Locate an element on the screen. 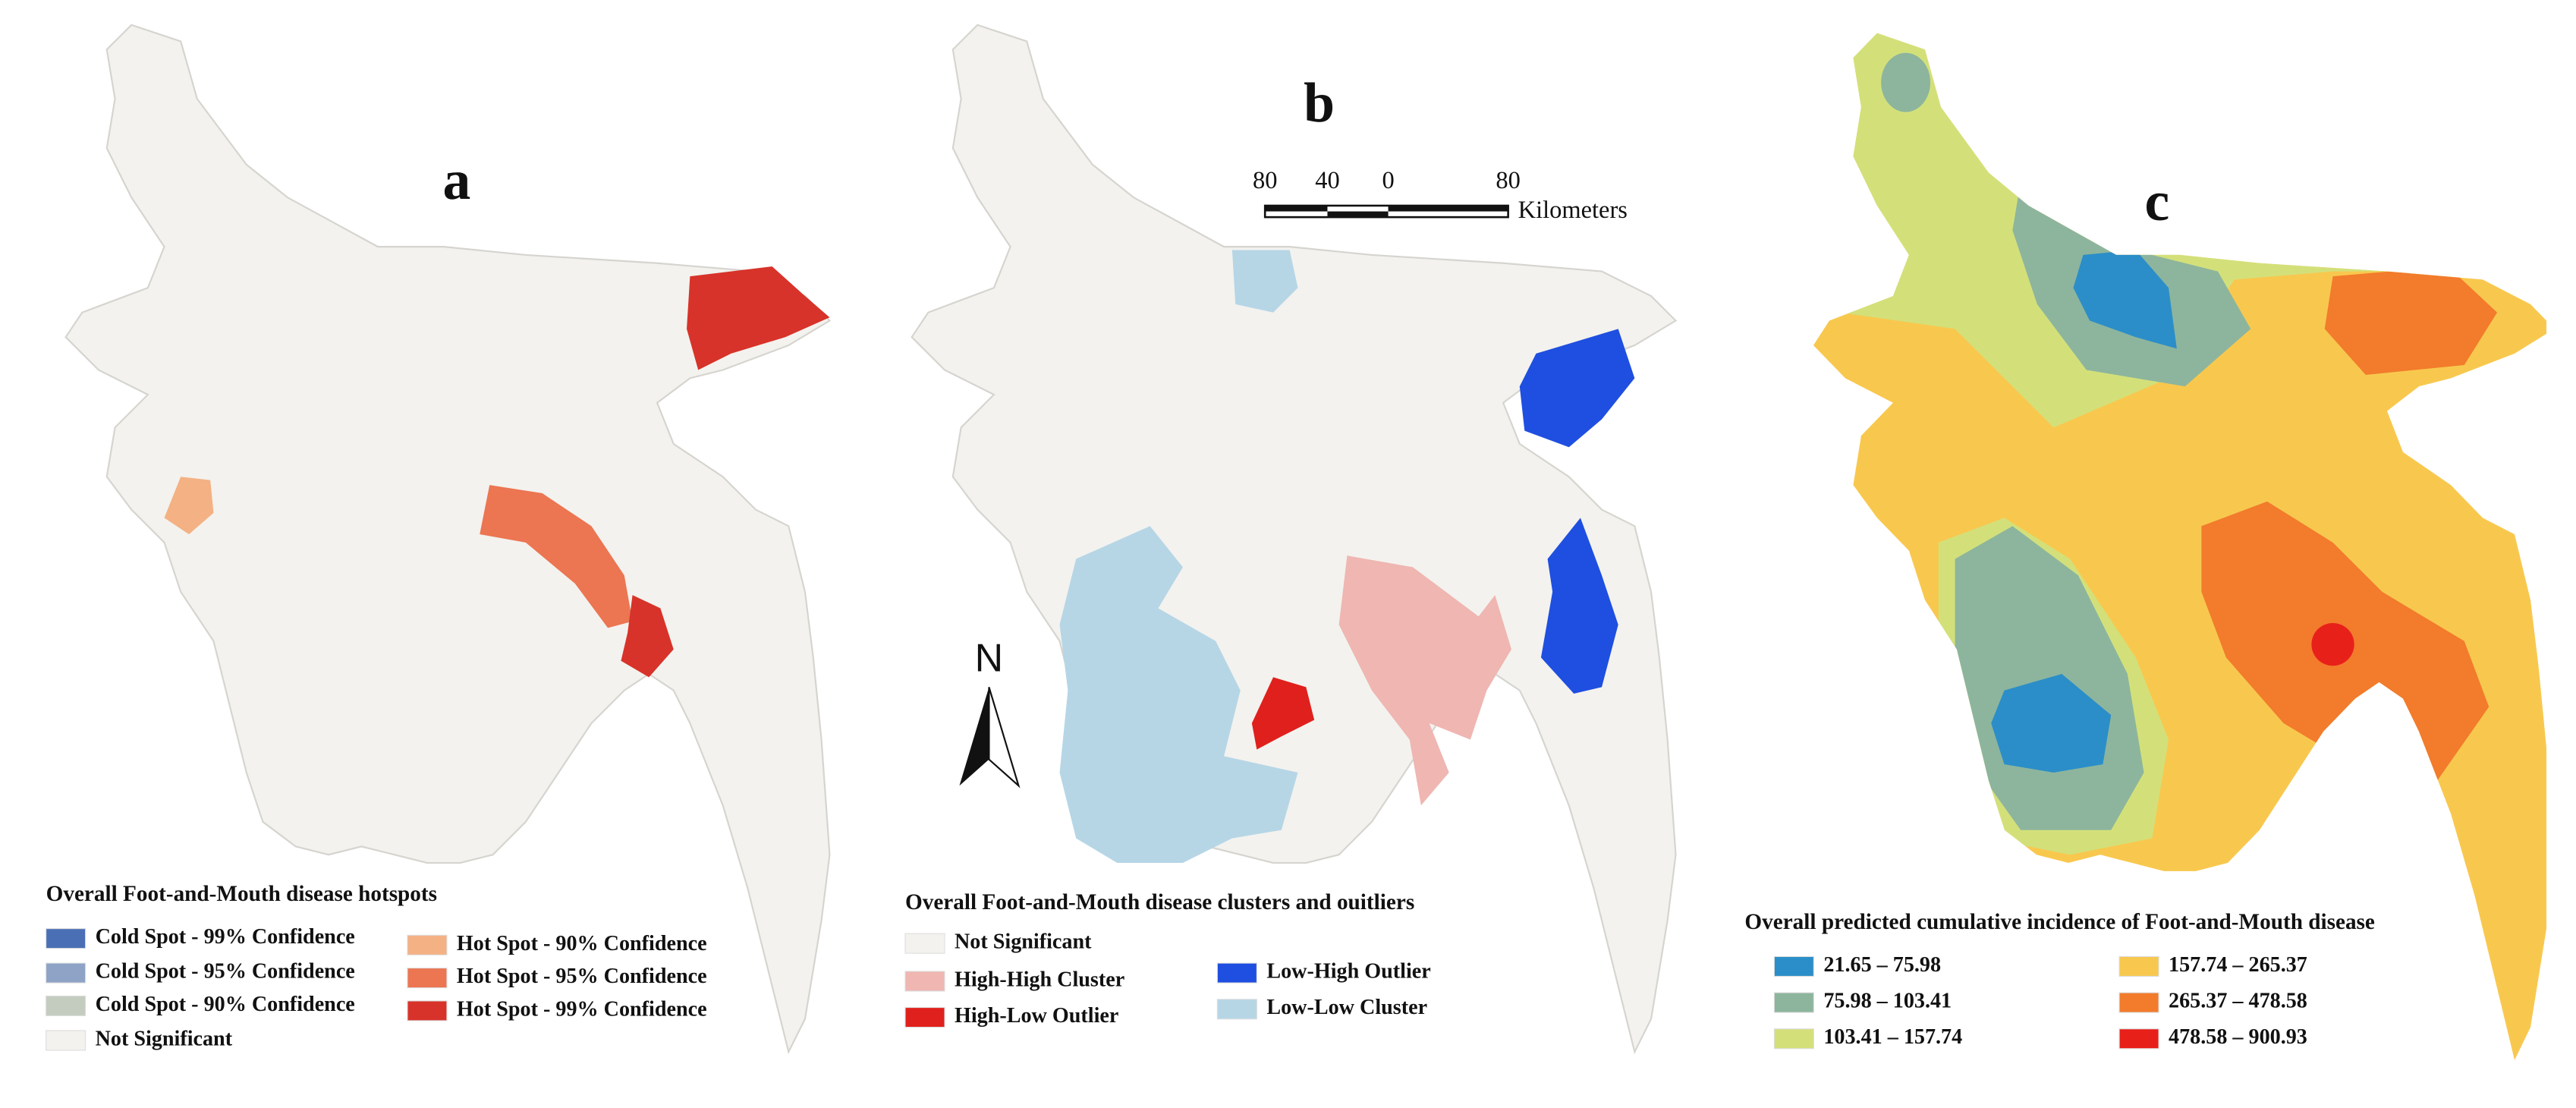 The image size is (2576, 1108). legend-label: 265.37 – 478.58 is located at coordinates (2238, 1002).